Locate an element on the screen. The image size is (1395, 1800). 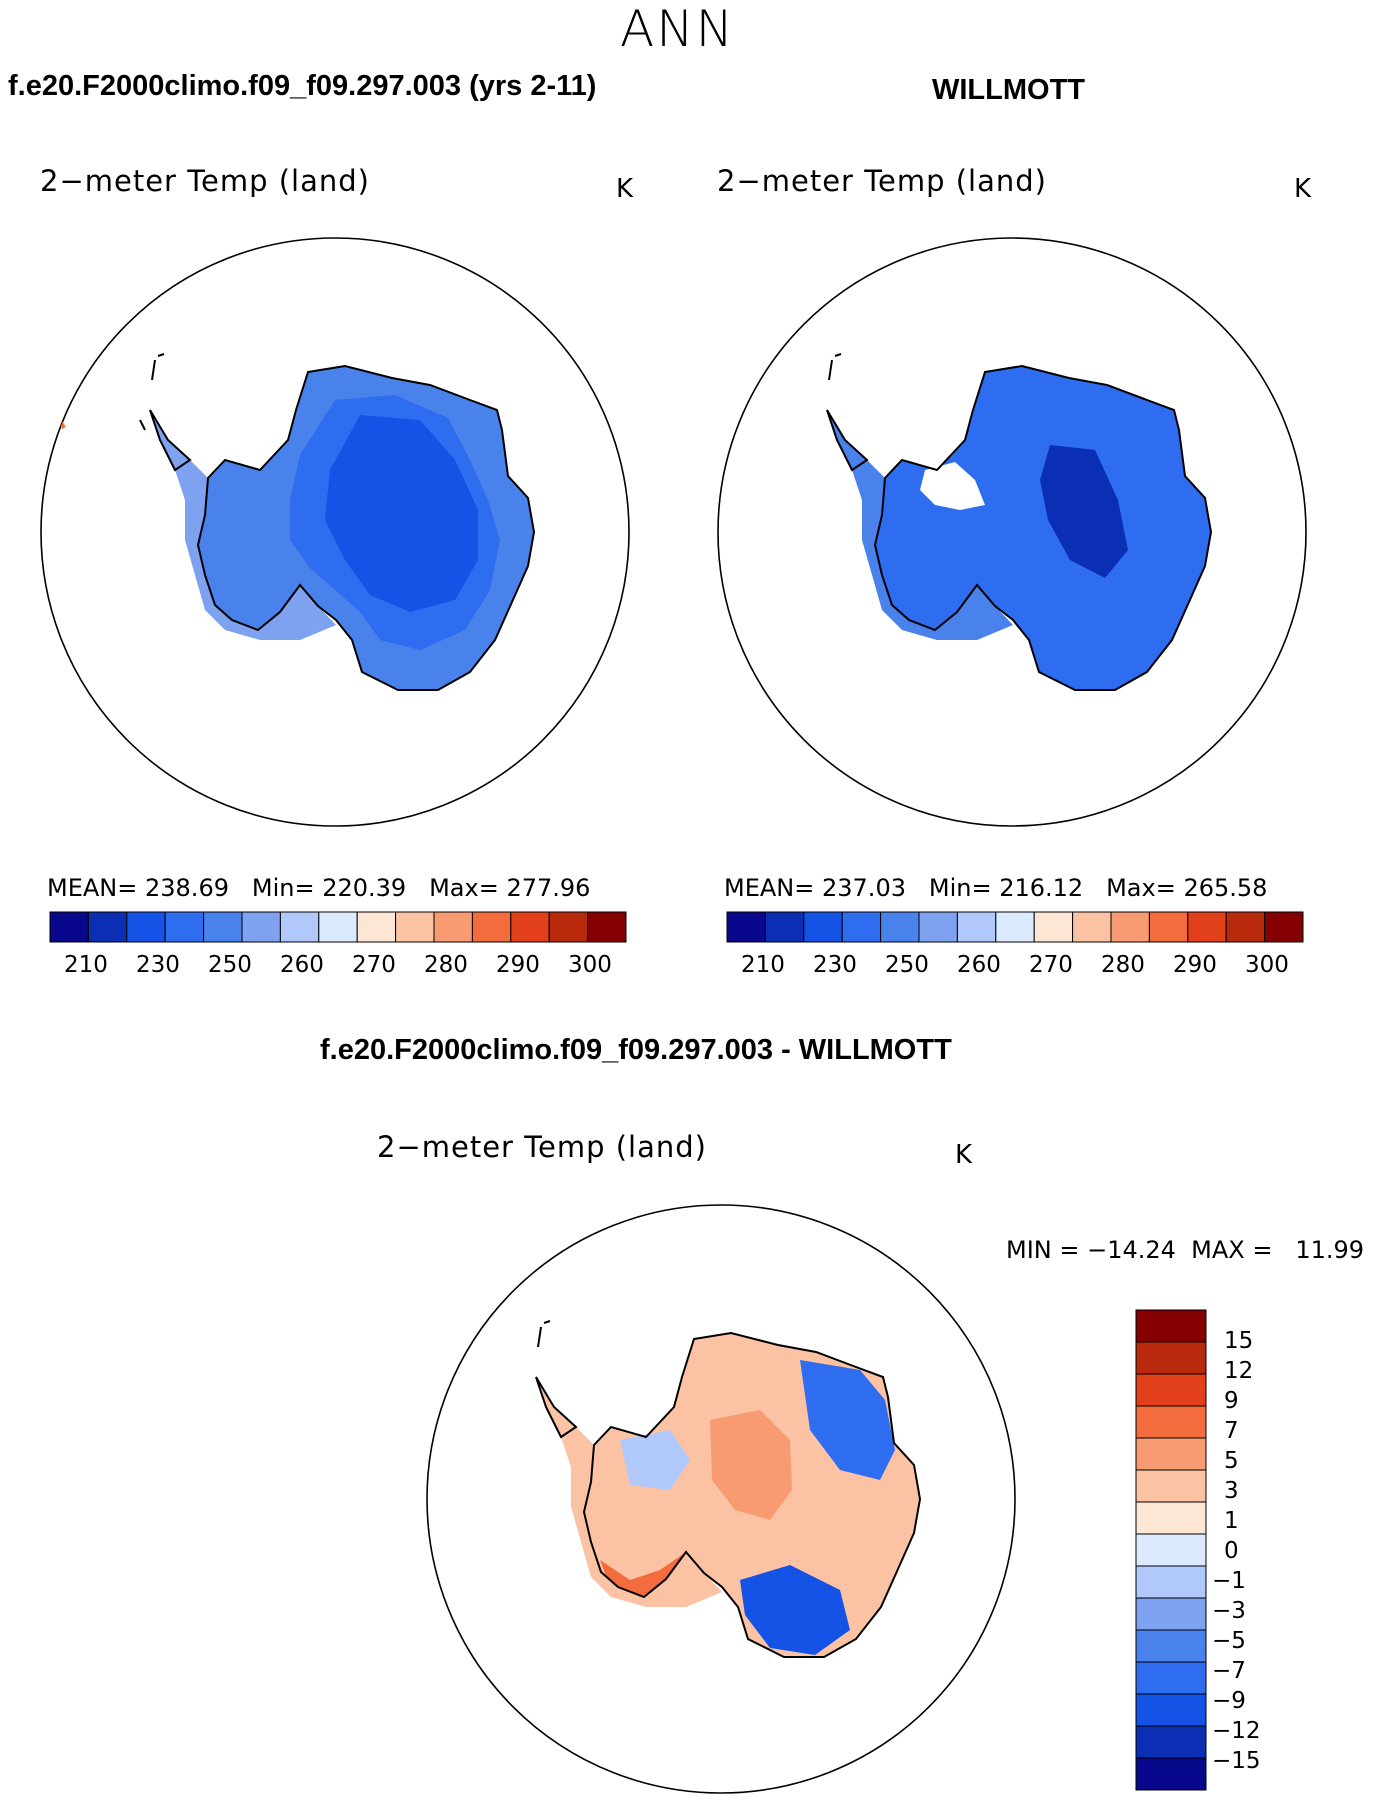
panel2-case-title: WILLMOTT is located at coordinates (1009, 90).